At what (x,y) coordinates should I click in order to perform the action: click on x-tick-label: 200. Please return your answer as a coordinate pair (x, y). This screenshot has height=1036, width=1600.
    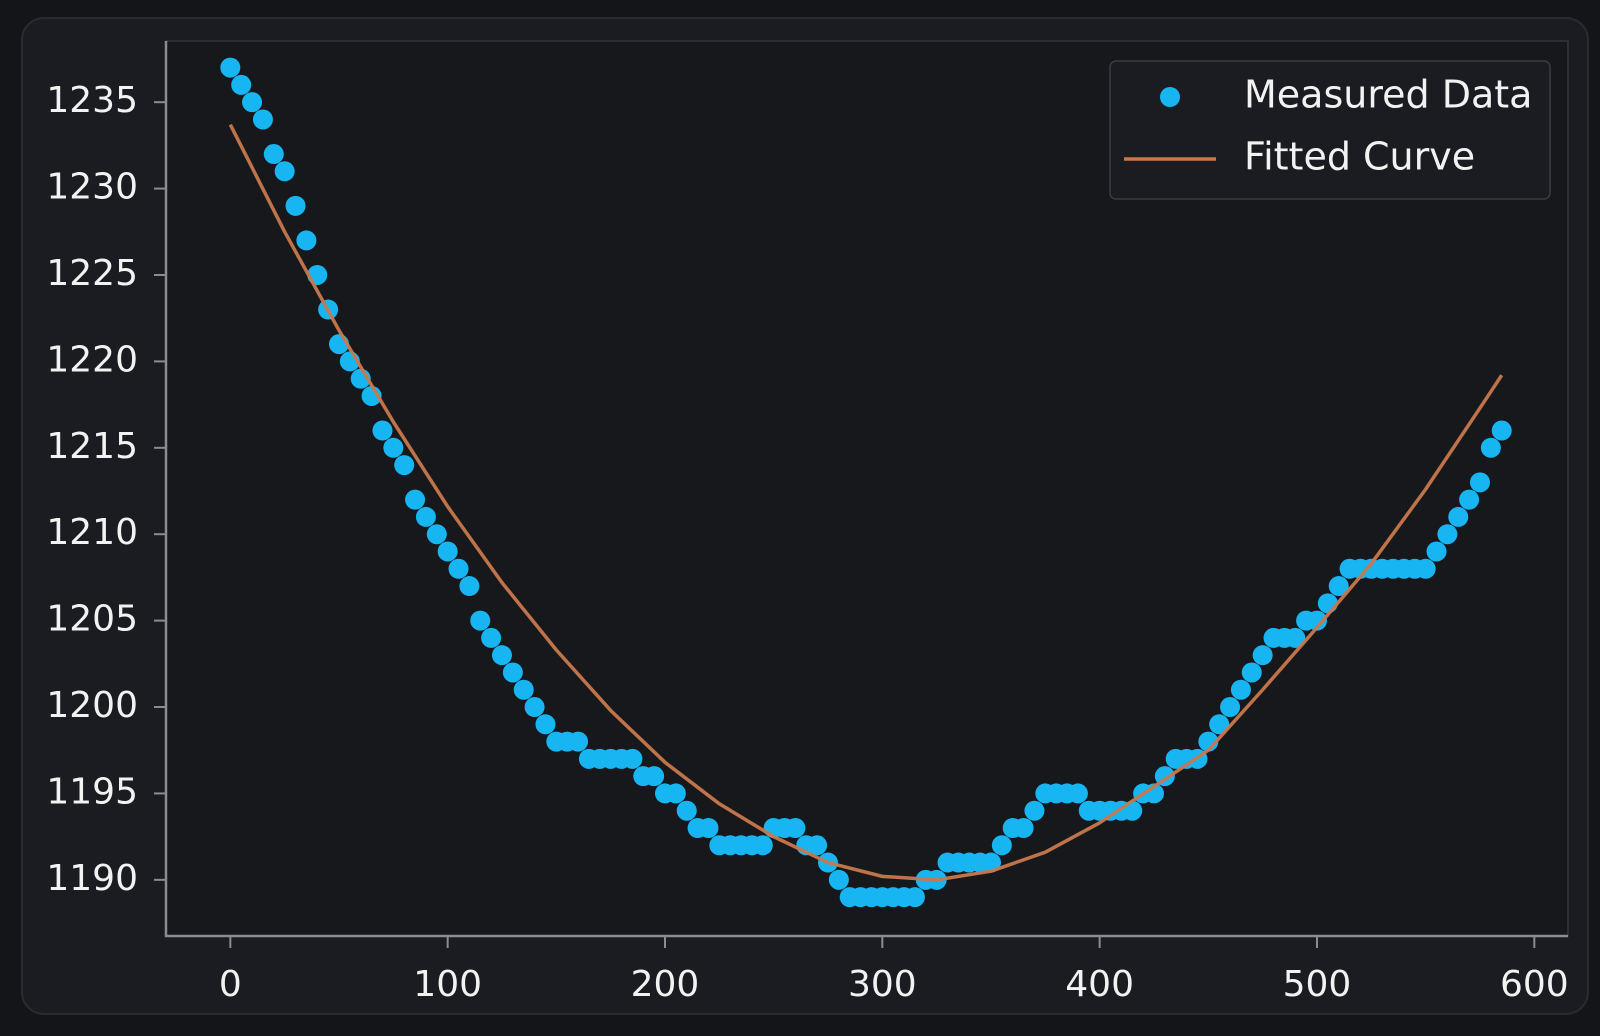
    Looking at the image, I should click on (665, 984).